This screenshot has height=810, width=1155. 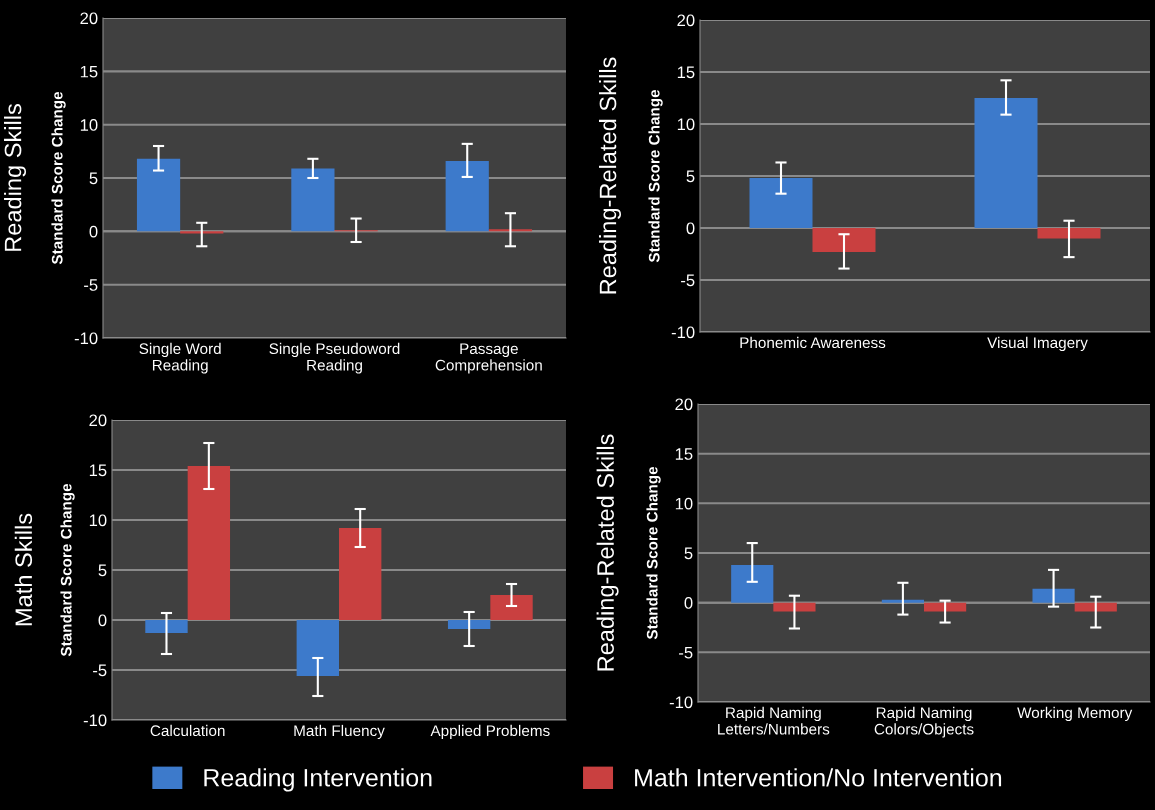 What do you see at coordinates (924, 722) in the screenshot?
I see `x-tick-label: Rapid Naming Colors/Objects` at bounding box center [924, 722].